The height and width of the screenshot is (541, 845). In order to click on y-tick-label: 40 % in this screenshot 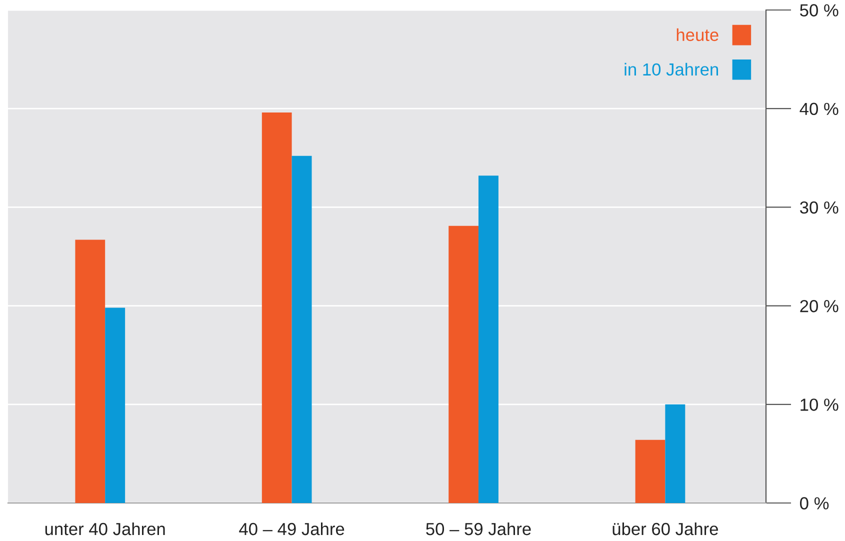, I will do `click(819, 109)`.